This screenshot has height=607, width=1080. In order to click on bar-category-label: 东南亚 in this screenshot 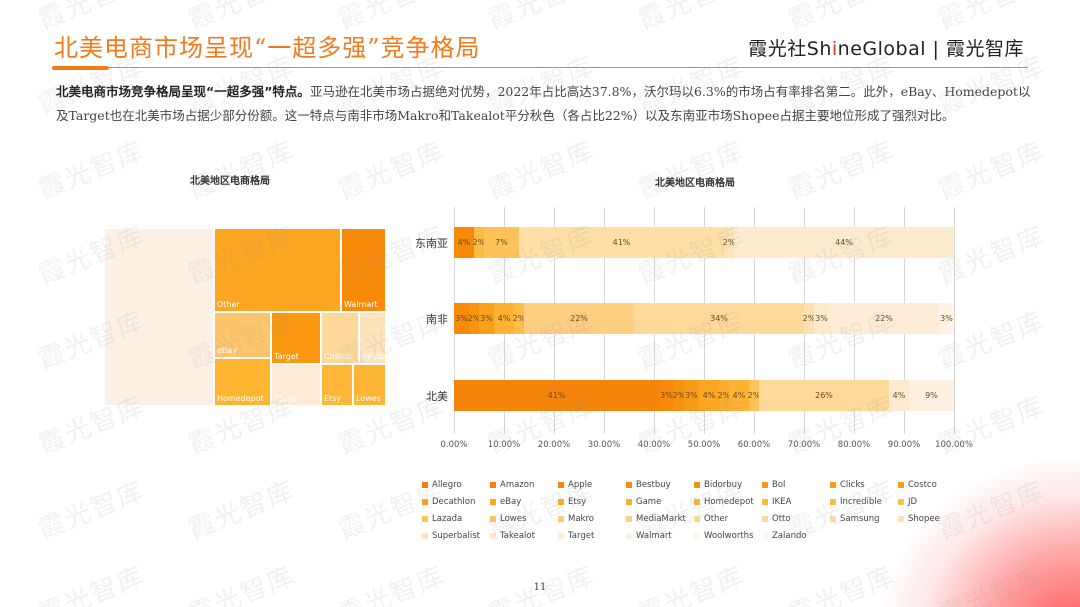, I will do `click(431, 243)`.